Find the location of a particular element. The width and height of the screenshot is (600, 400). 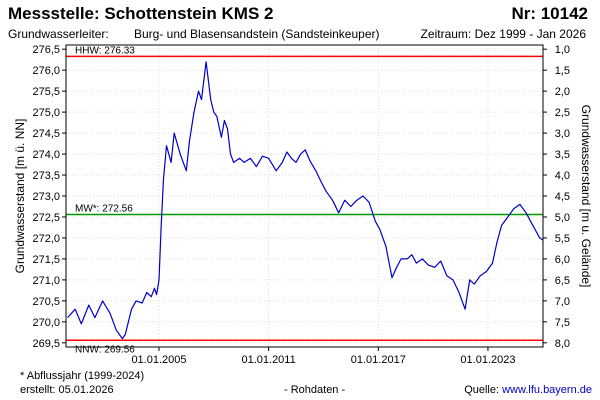

period: Zeitraum: Dez 1999 - Jan 2026 is located at coordinates (503, 34).